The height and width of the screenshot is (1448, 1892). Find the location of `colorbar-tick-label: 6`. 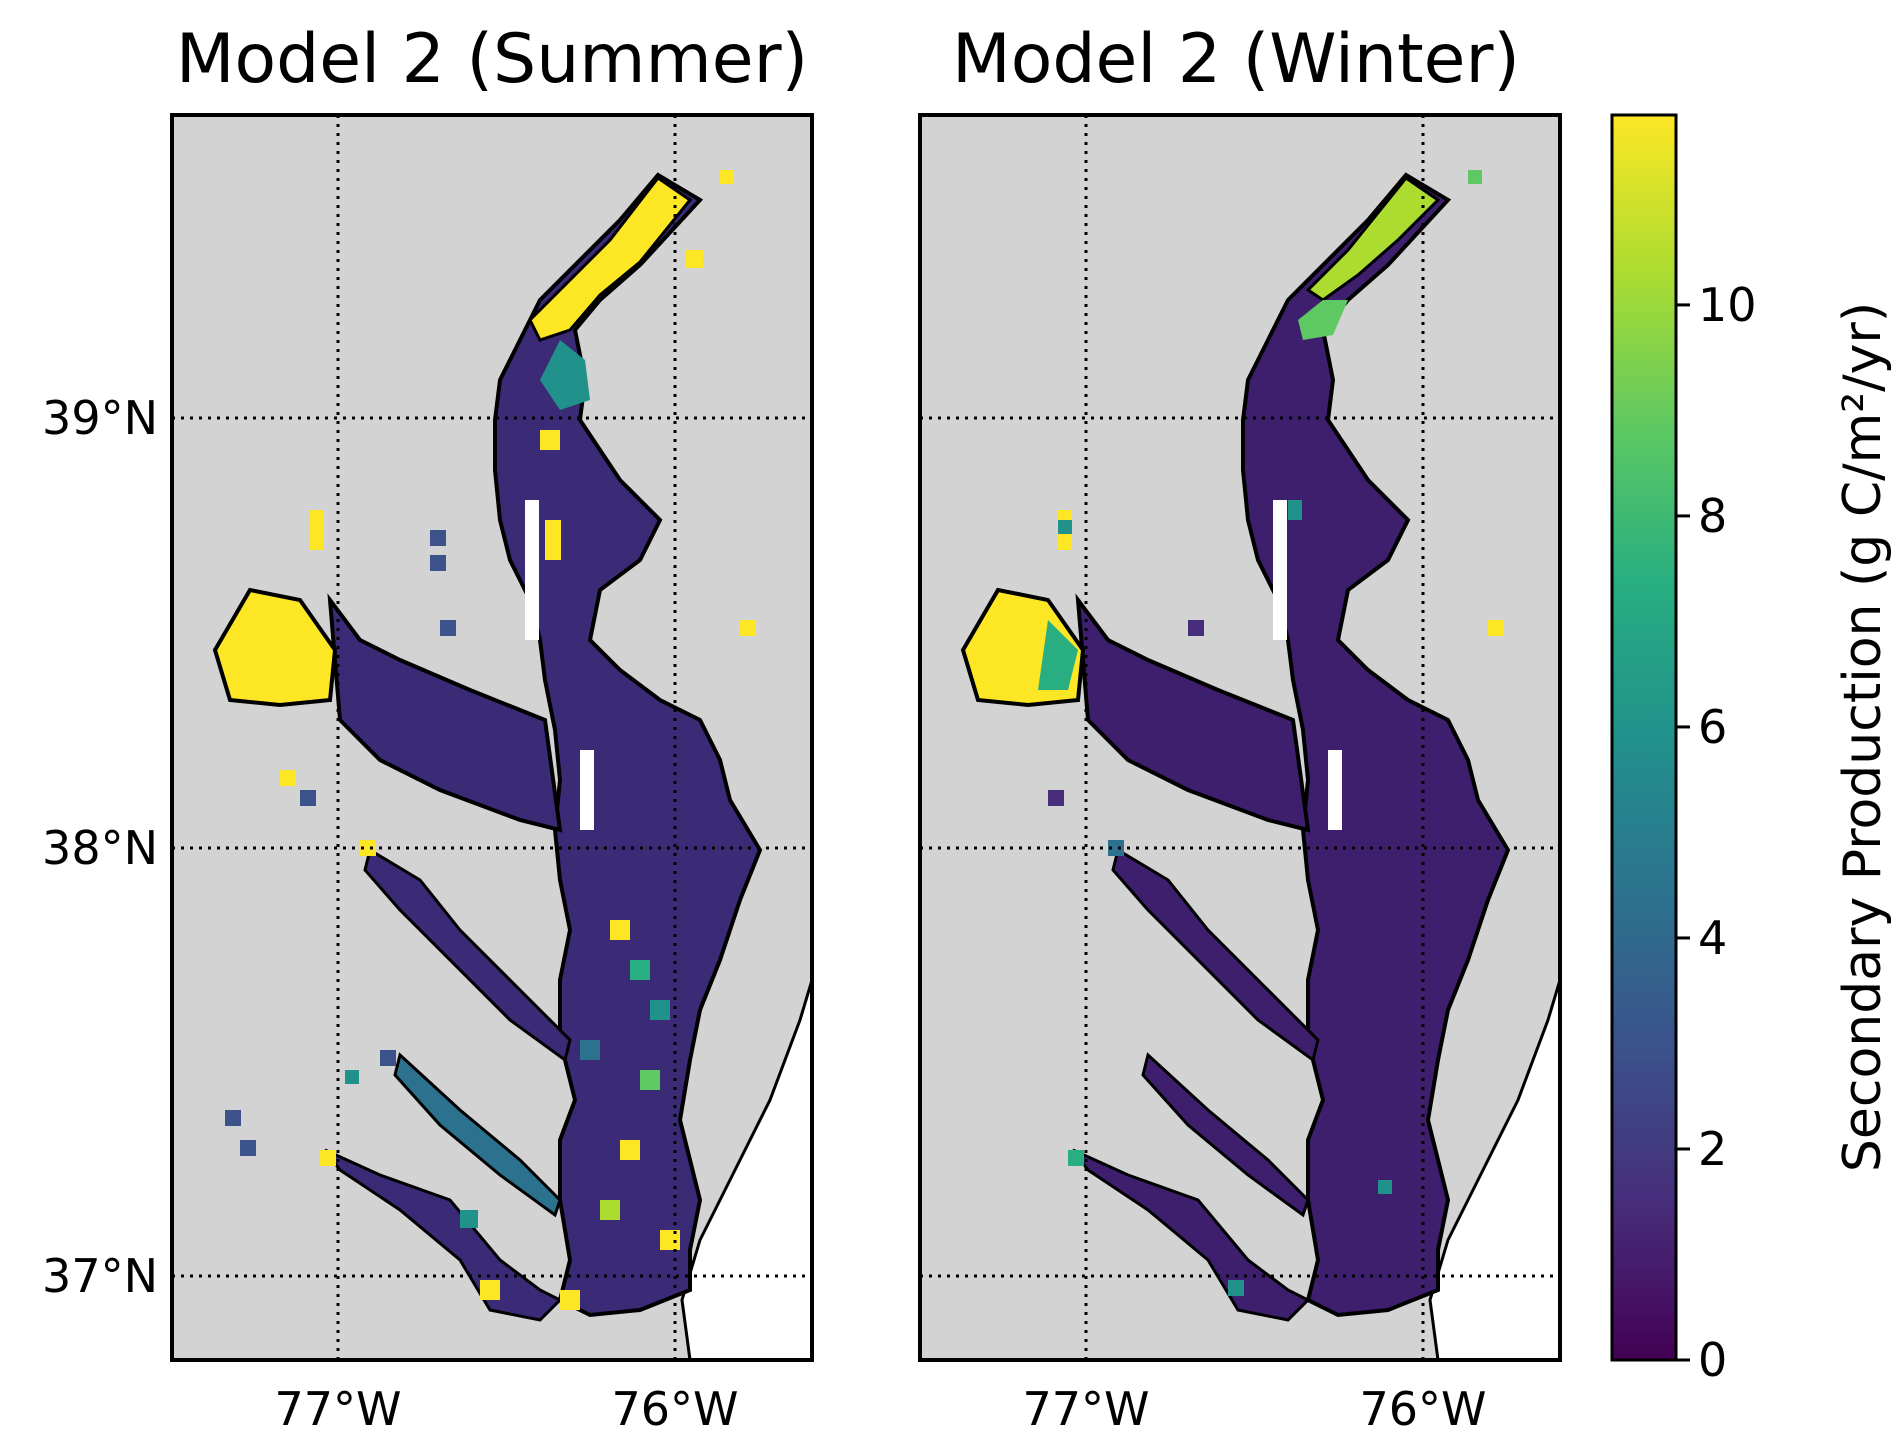

colorbar-tick-label: 6 is located at coordinates (1712, 727).